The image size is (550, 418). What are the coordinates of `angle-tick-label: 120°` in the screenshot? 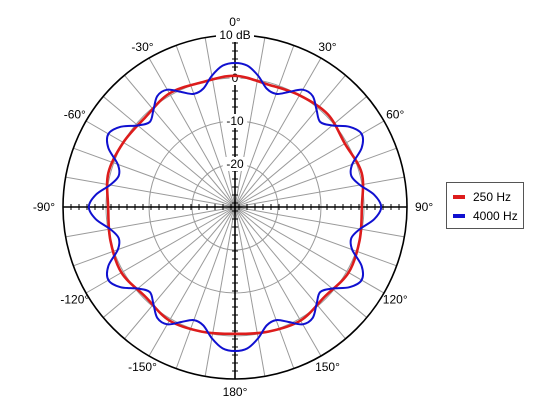 It's located at (395, 300).